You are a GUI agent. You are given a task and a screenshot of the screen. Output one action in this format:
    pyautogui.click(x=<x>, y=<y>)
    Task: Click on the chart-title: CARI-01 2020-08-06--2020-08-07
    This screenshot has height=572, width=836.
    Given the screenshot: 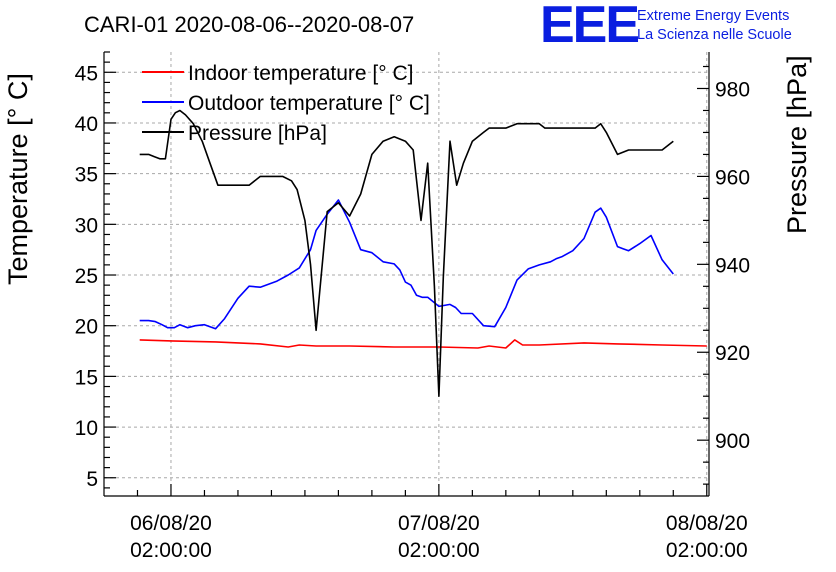 What is the action you would take?
    pyautogui.click(x=249, y=24)
    